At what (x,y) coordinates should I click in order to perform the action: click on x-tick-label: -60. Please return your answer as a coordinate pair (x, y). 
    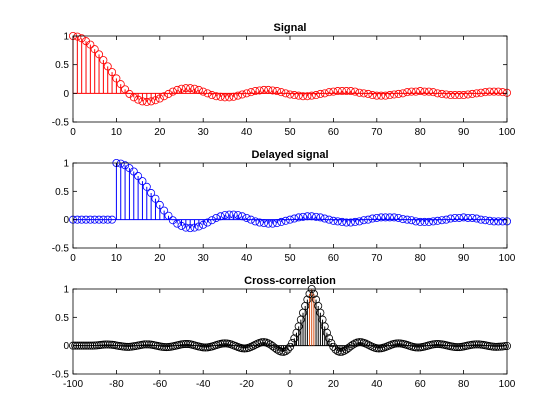
    Looking at the image, I should click on (160, 384).